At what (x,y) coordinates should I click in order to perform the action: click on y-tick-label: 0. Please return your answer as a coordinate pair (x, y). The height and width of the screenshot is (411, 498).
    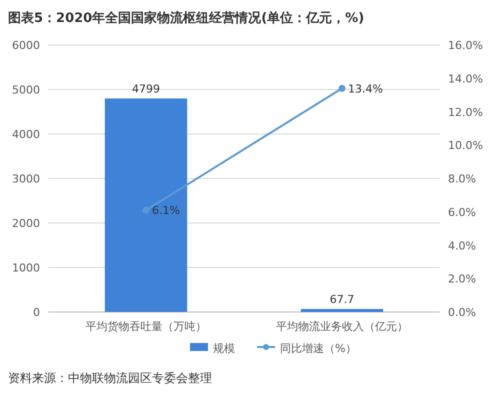
    Looking at the image, I should click on (36, 312).